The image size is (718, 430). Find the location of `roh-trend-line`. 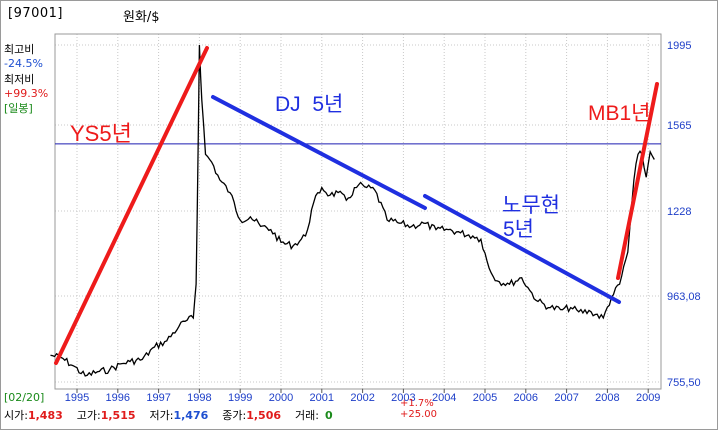

roh-trend-line is located at coordinates (522, 249).